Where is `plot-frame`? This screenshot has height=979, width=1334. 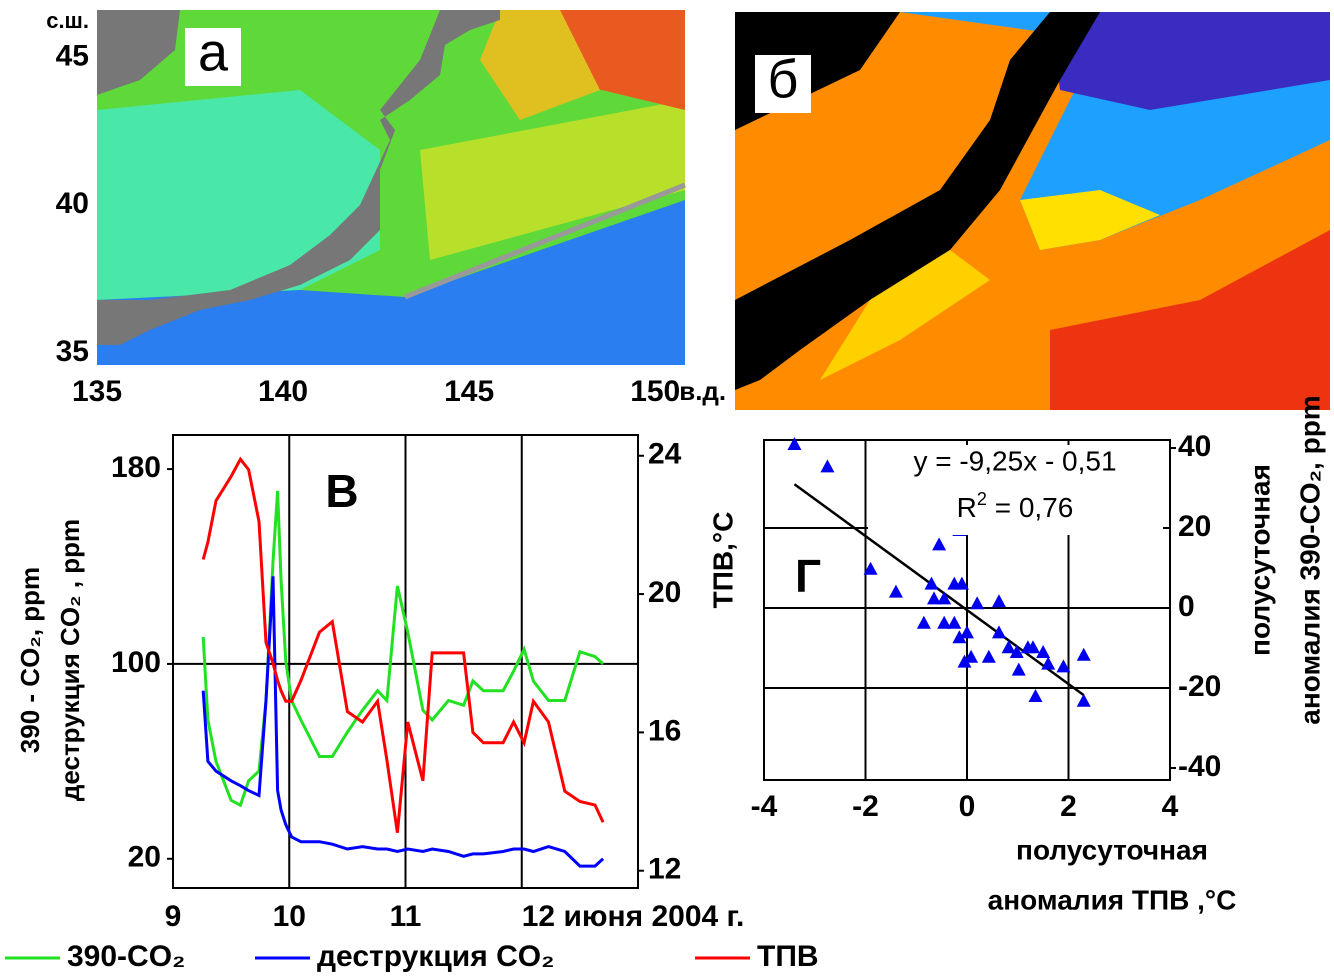 plot-frame is located at coordinates (967, 610).